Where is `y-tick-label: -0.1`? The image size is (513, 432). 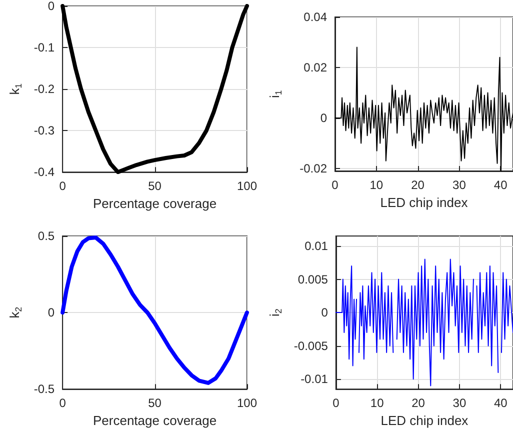
y-tick-label: -0.1 is located at coordinates (44, 47).